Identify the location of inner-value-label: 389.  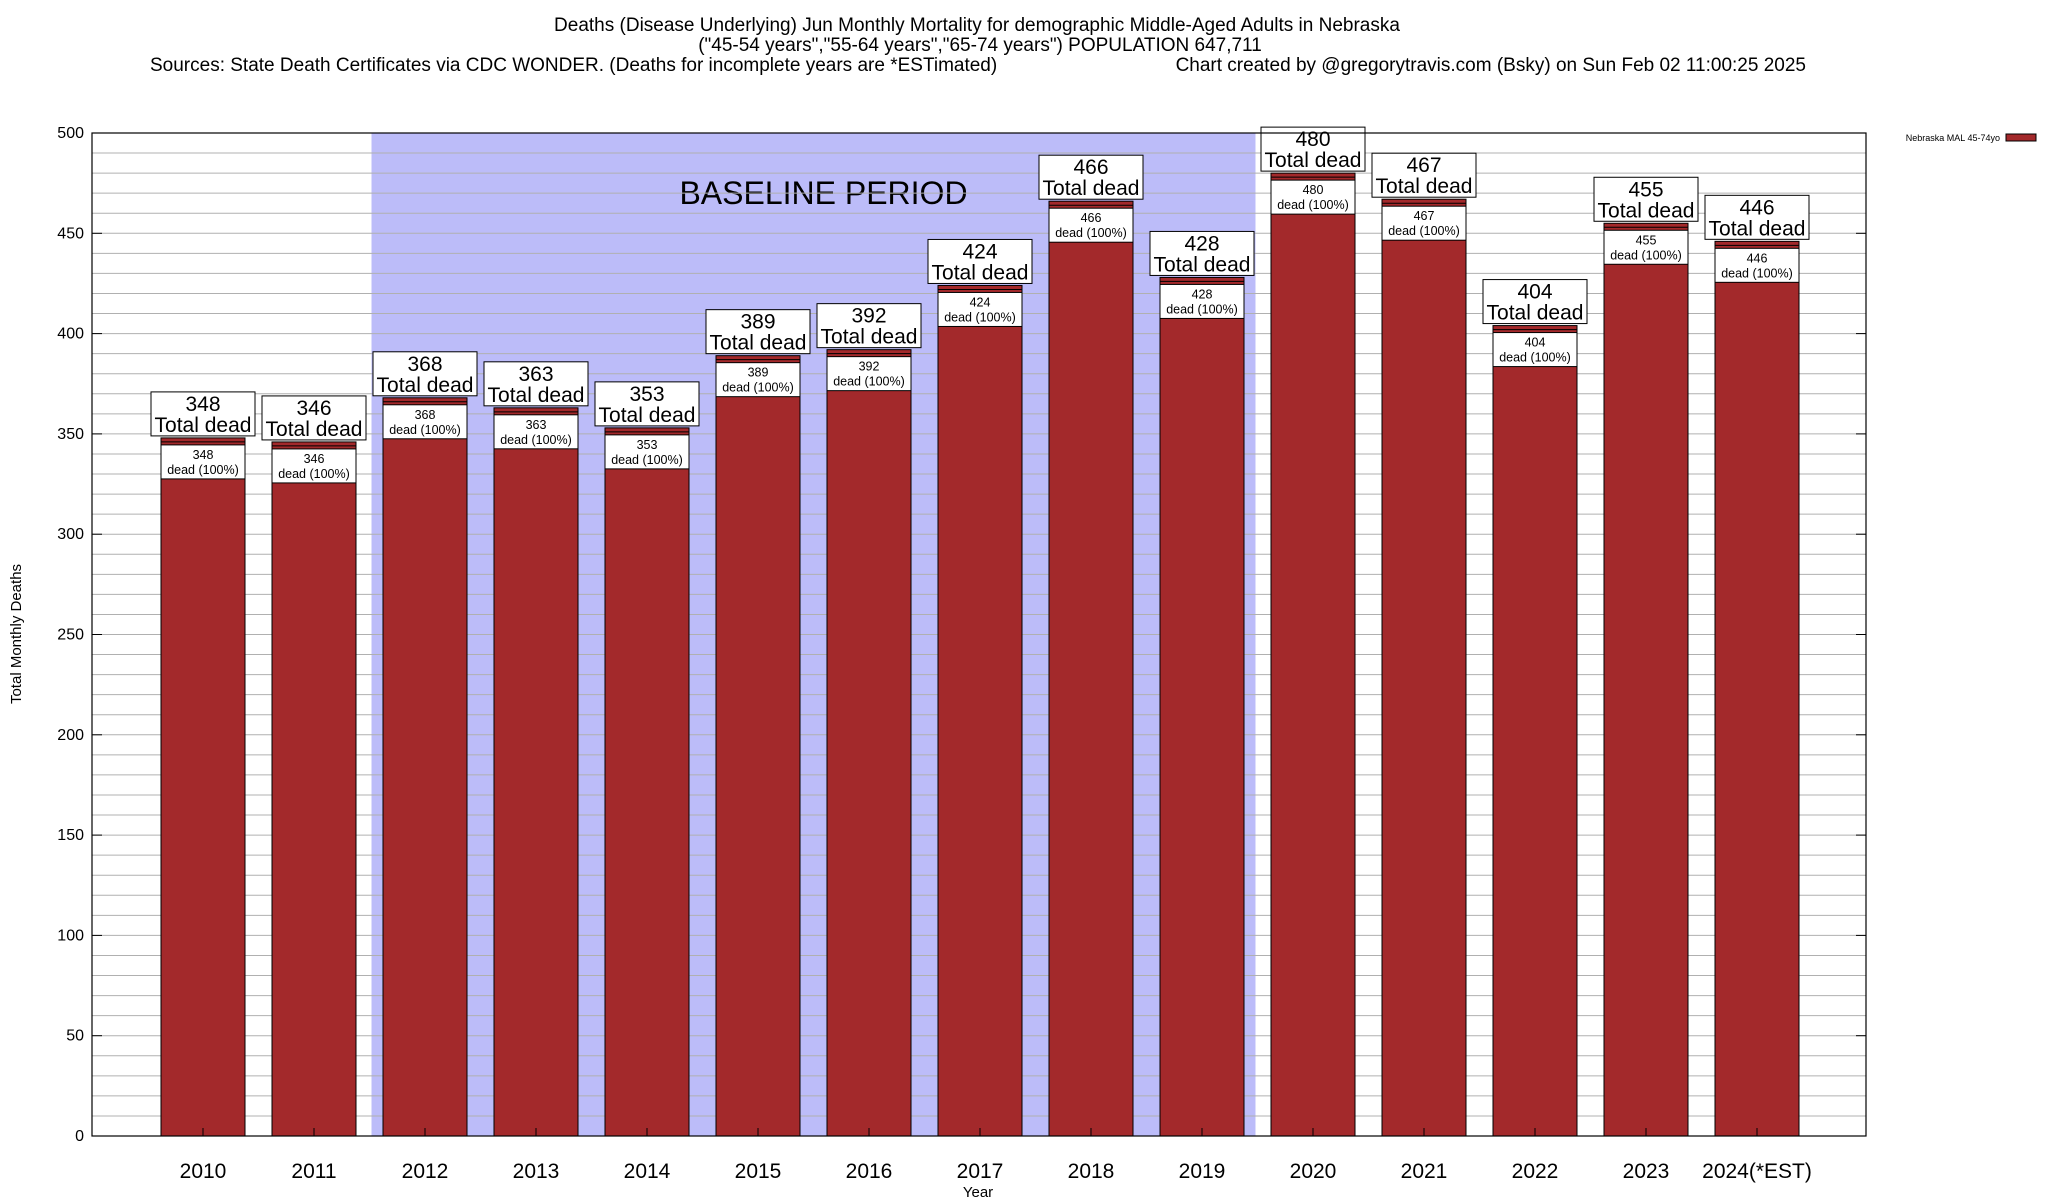
(758, 373).